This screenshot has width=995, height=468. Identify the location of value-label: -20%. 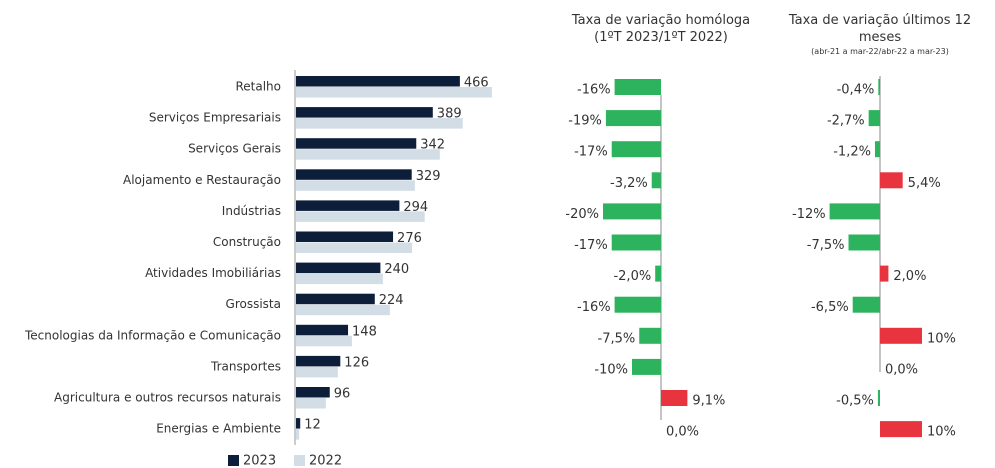
(582, 214).